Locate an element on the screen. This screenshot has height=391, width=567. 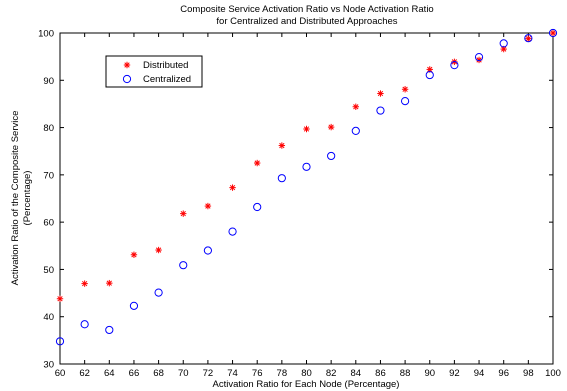
legend-label-distributed: Distributed is located at coordinates (165, 65).